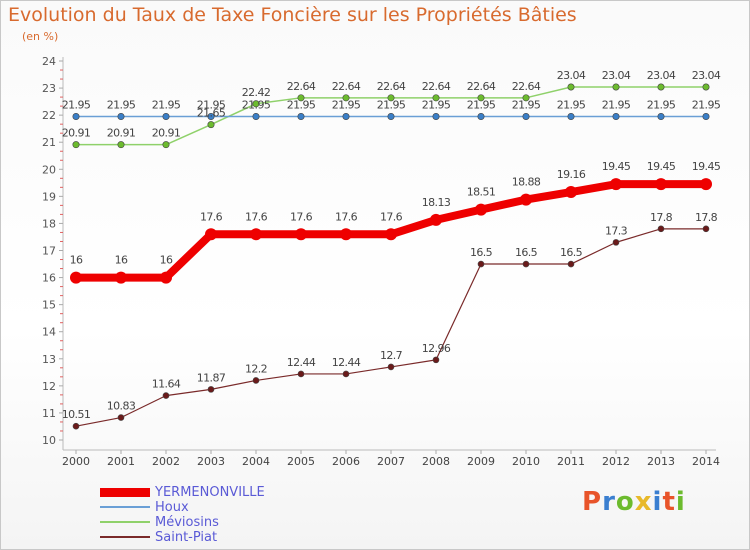  What do you see at coordinates (609, 502) in the screenshot?
I see `logo-letter: r` at bounding box center [609, 502].